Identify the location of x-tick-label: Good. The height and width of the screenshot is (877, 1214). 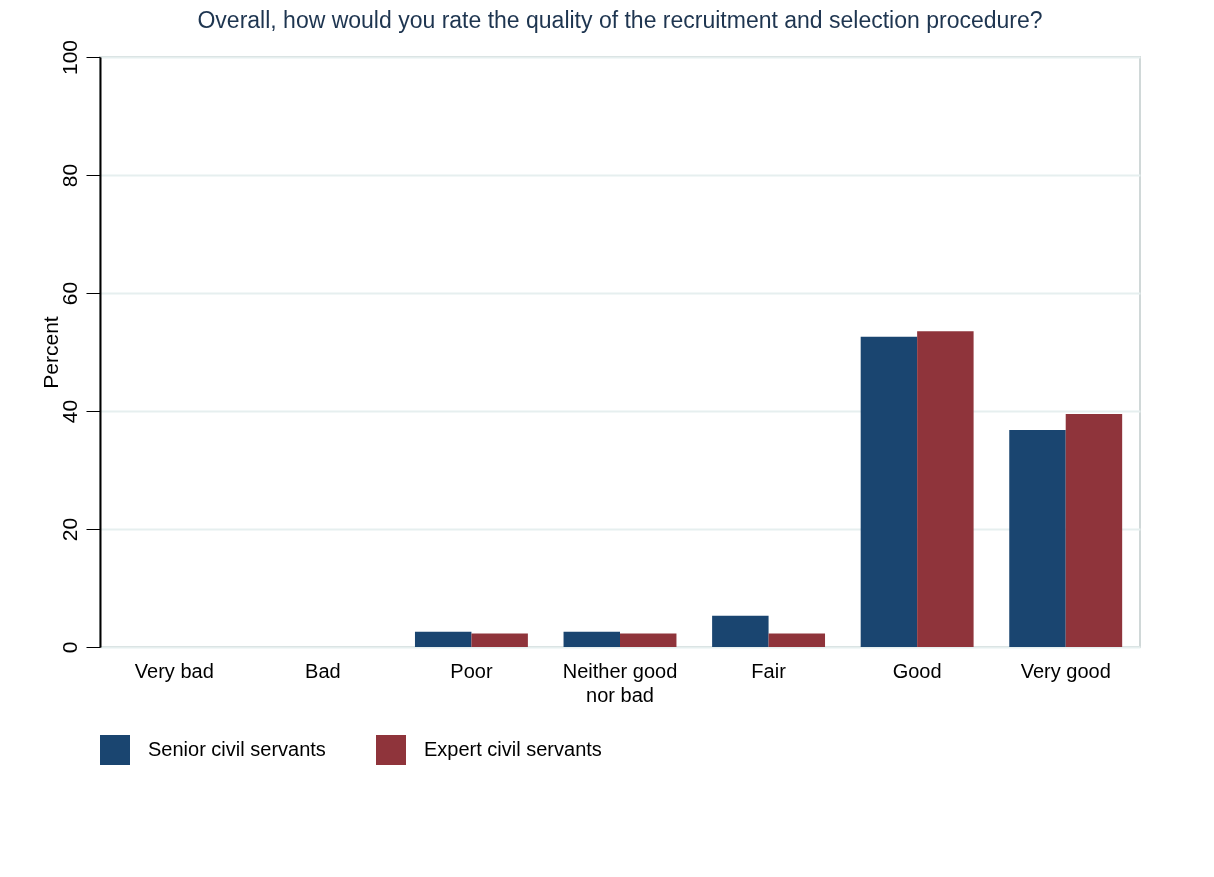
(917, 670).